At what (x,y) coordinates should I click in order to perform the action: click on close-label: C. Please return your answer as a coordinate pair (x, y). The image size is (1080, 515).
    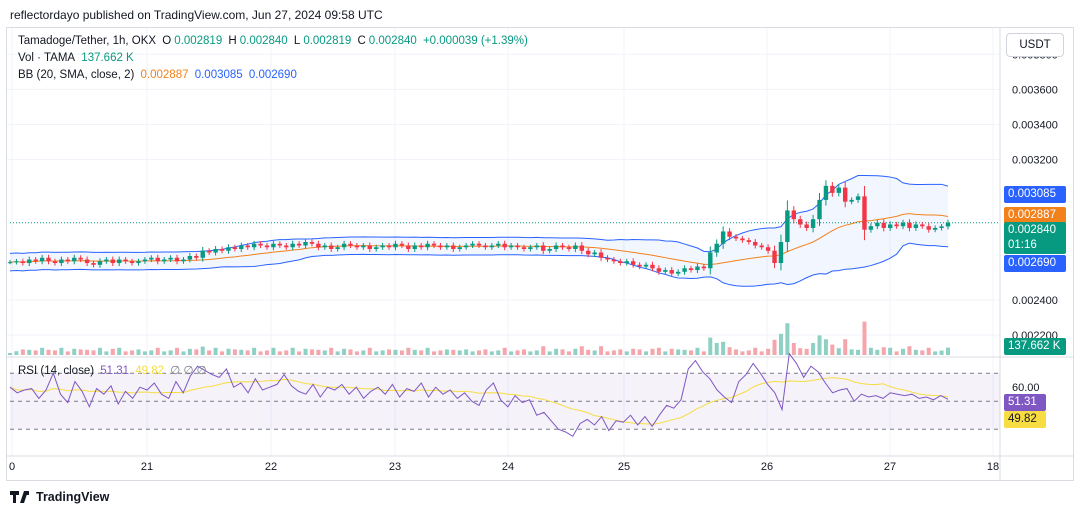
    Looking at the image, I should click on (361, 41).